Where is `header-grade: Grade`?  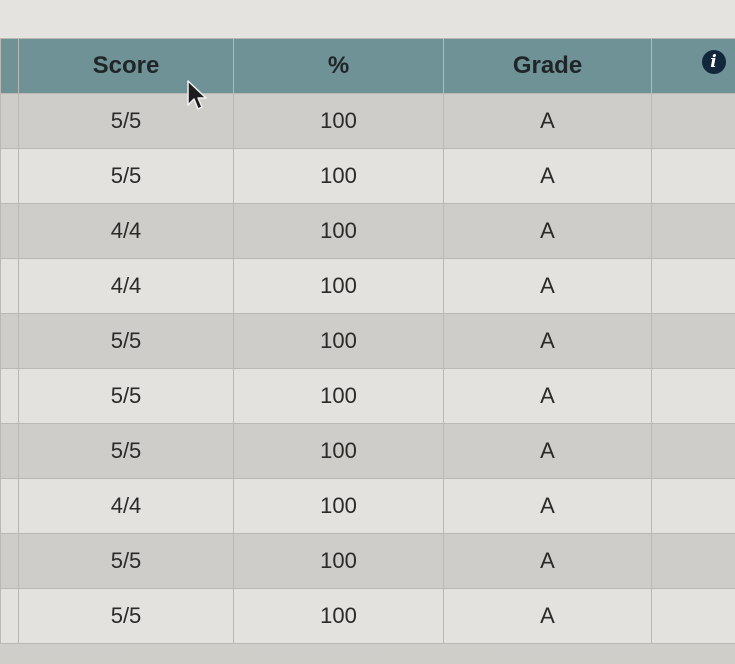
header-grade: Grade is located at coordinates (547, 66).